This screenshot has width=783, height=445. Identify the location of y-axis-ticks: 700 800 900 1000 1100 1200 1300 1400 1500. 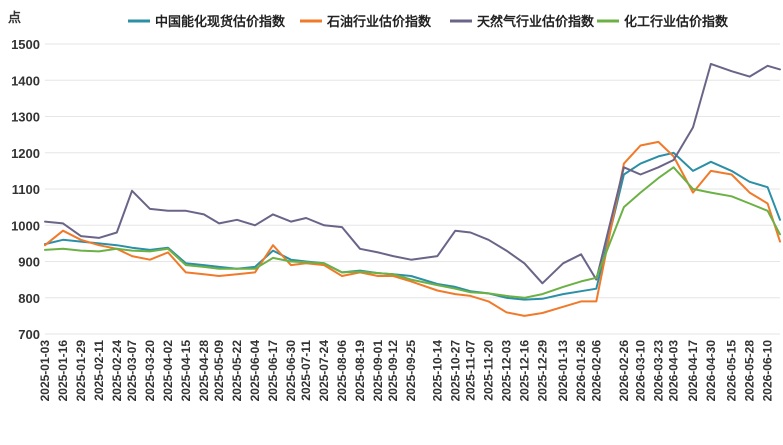
(25, 189).